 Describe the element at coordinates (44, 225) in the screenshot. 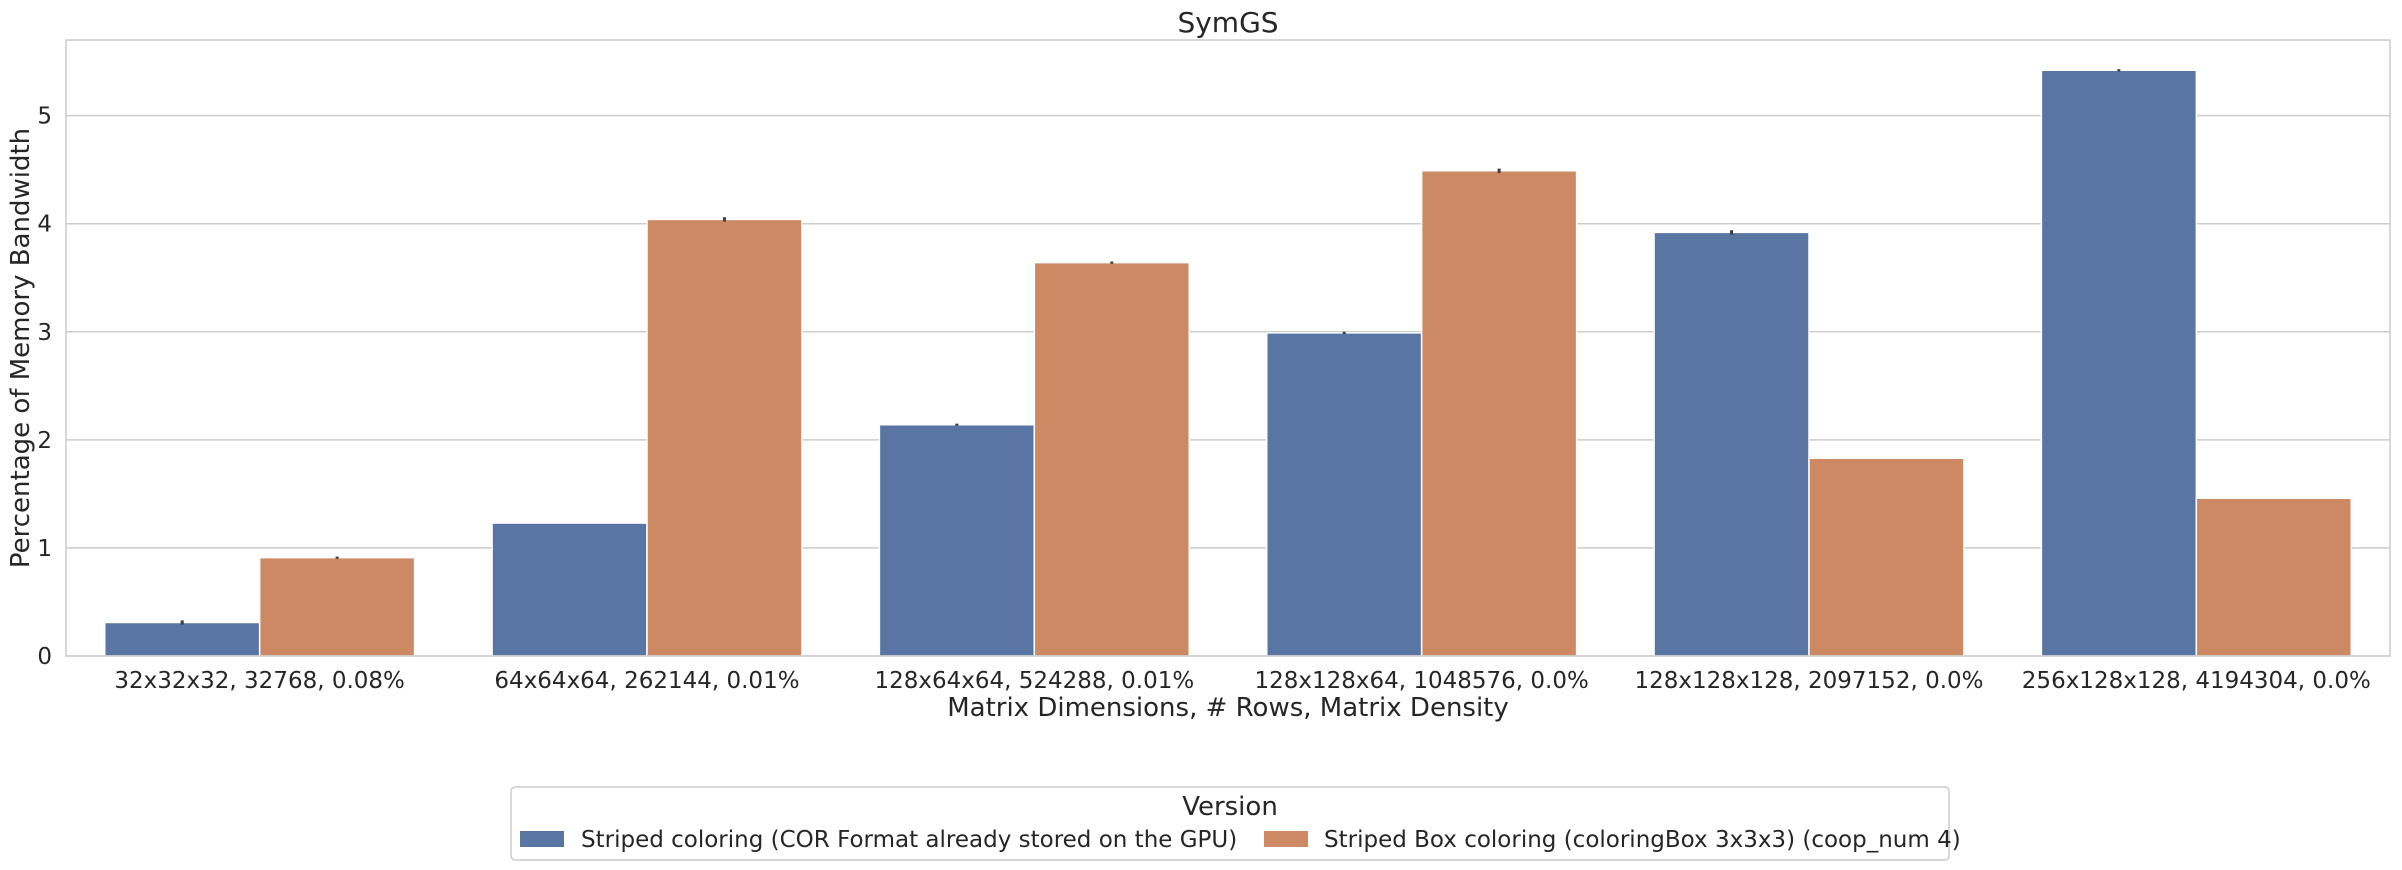

I see `y-tick-label-4: 4` at that location.